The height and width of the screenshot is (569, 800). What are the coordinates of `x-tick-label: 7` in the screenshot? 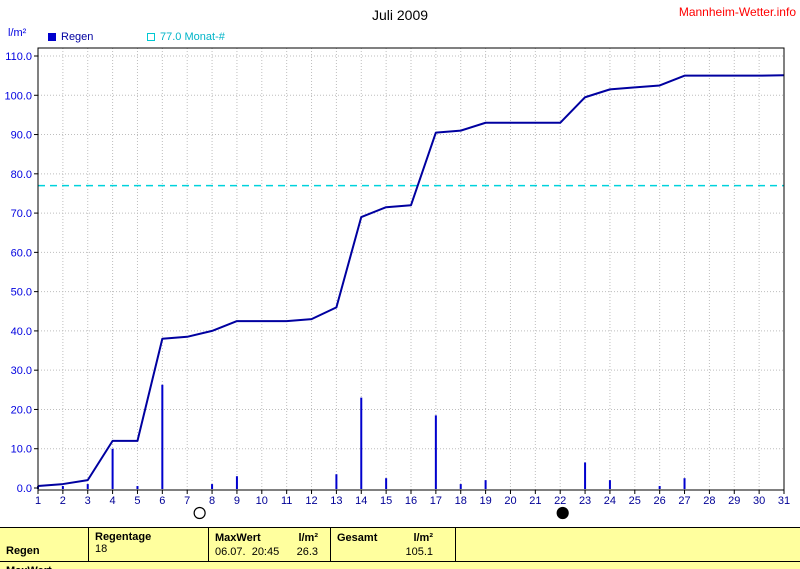 It's located at (187, 501).